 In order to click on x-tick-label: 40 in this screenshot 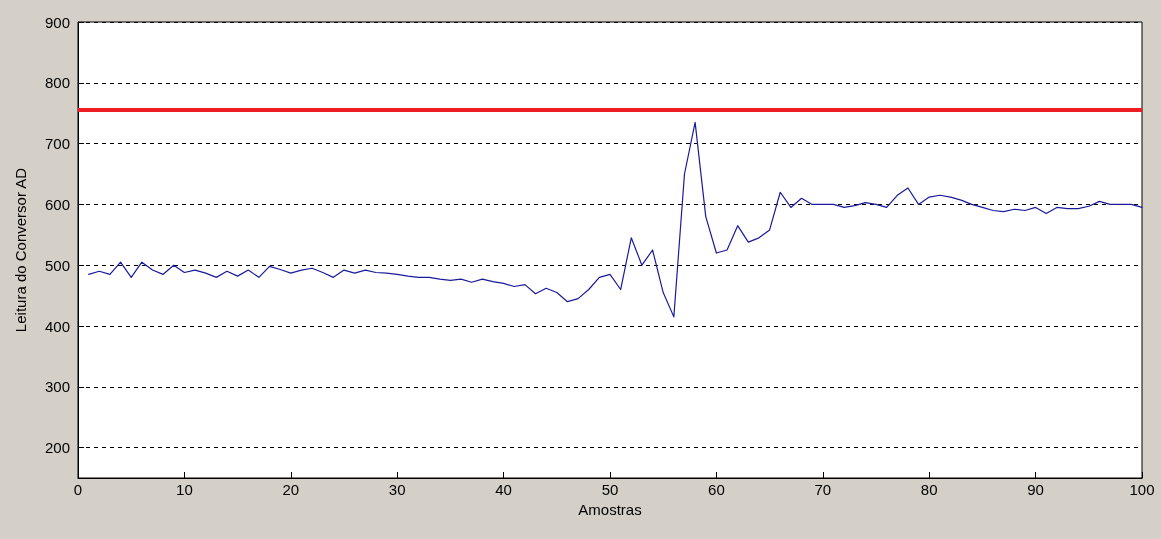, I will do `click(503, 489)`.